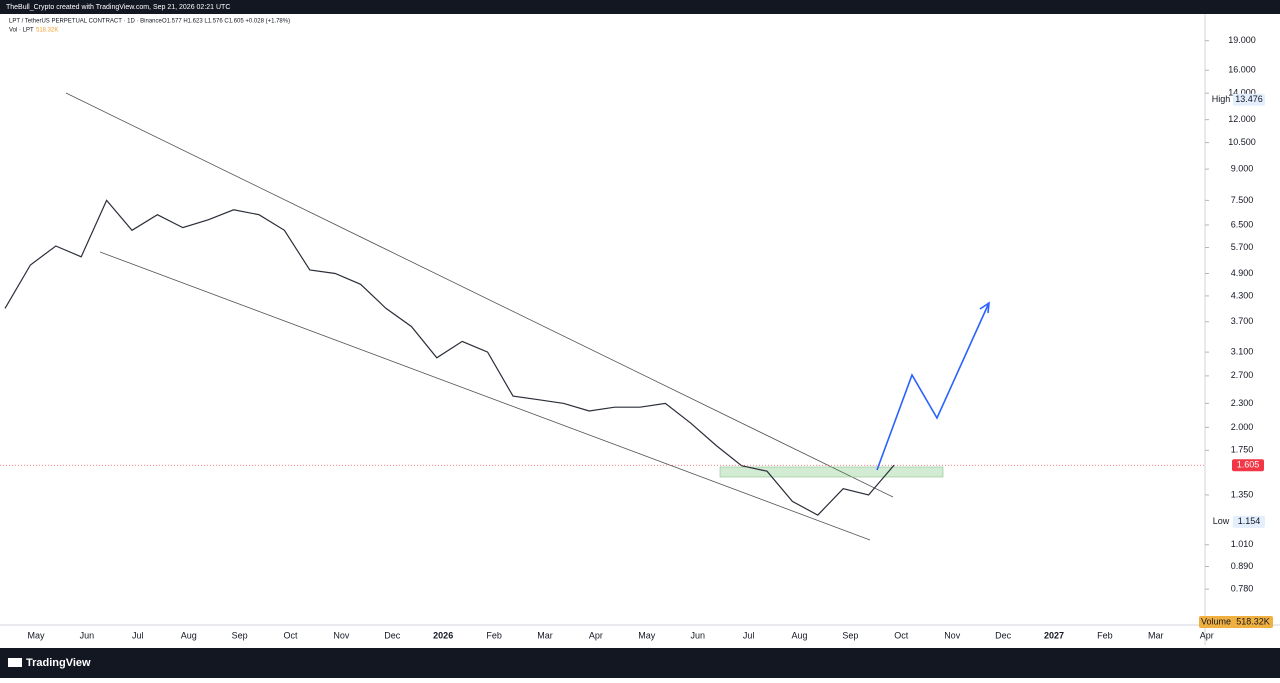 The height and width of the screenshot is (683, 1280). I want to click on high-box, so click(1249, 99).